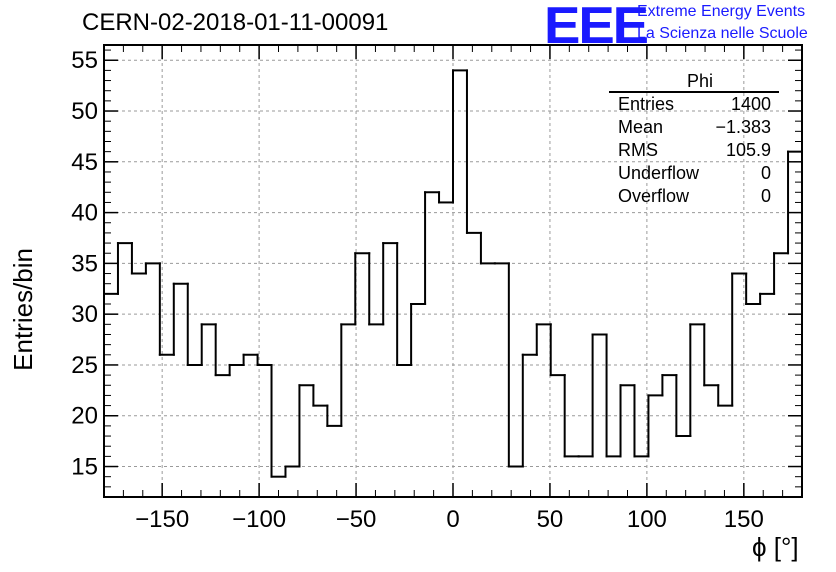  I want to click on eee-logo: EEE, so click(596, 27).